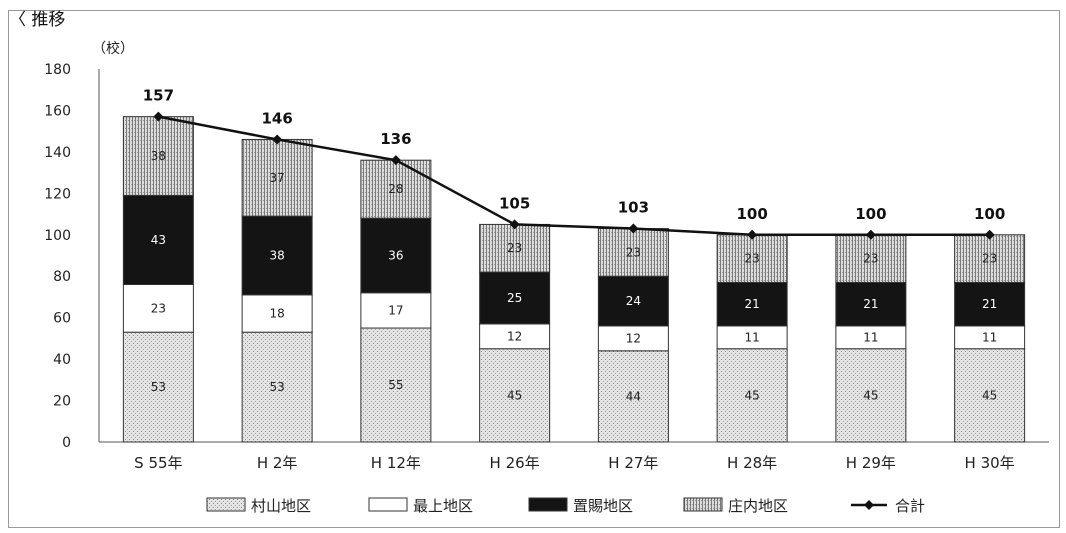  I want to click on legend-label: 置賜地区, so click(603, 506).